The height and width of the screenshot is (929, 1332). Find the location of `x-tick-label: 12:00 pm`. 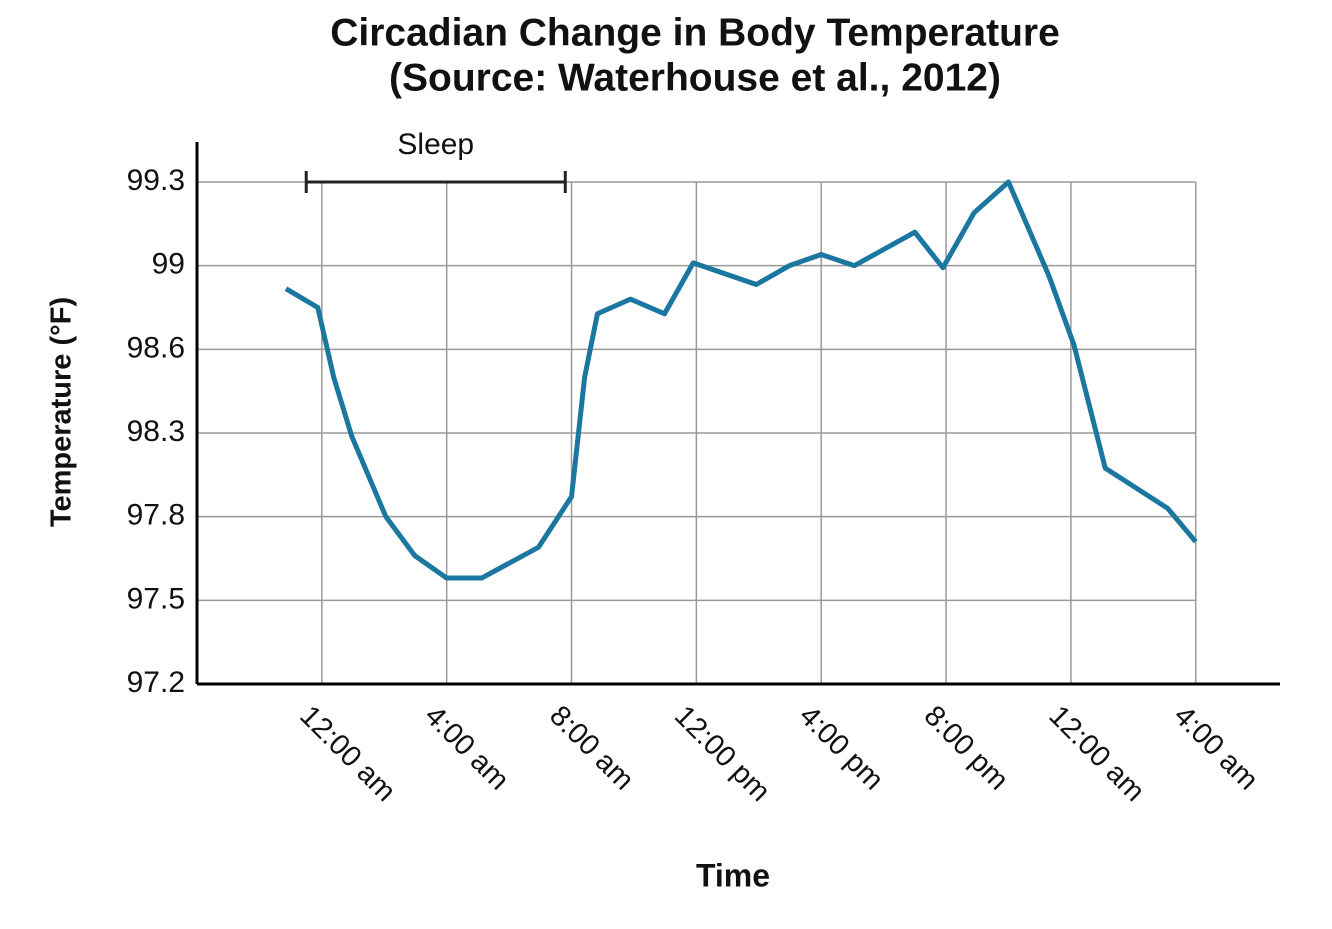

x-tick-label: 12:00 pm is located at coordinates (722, 754).